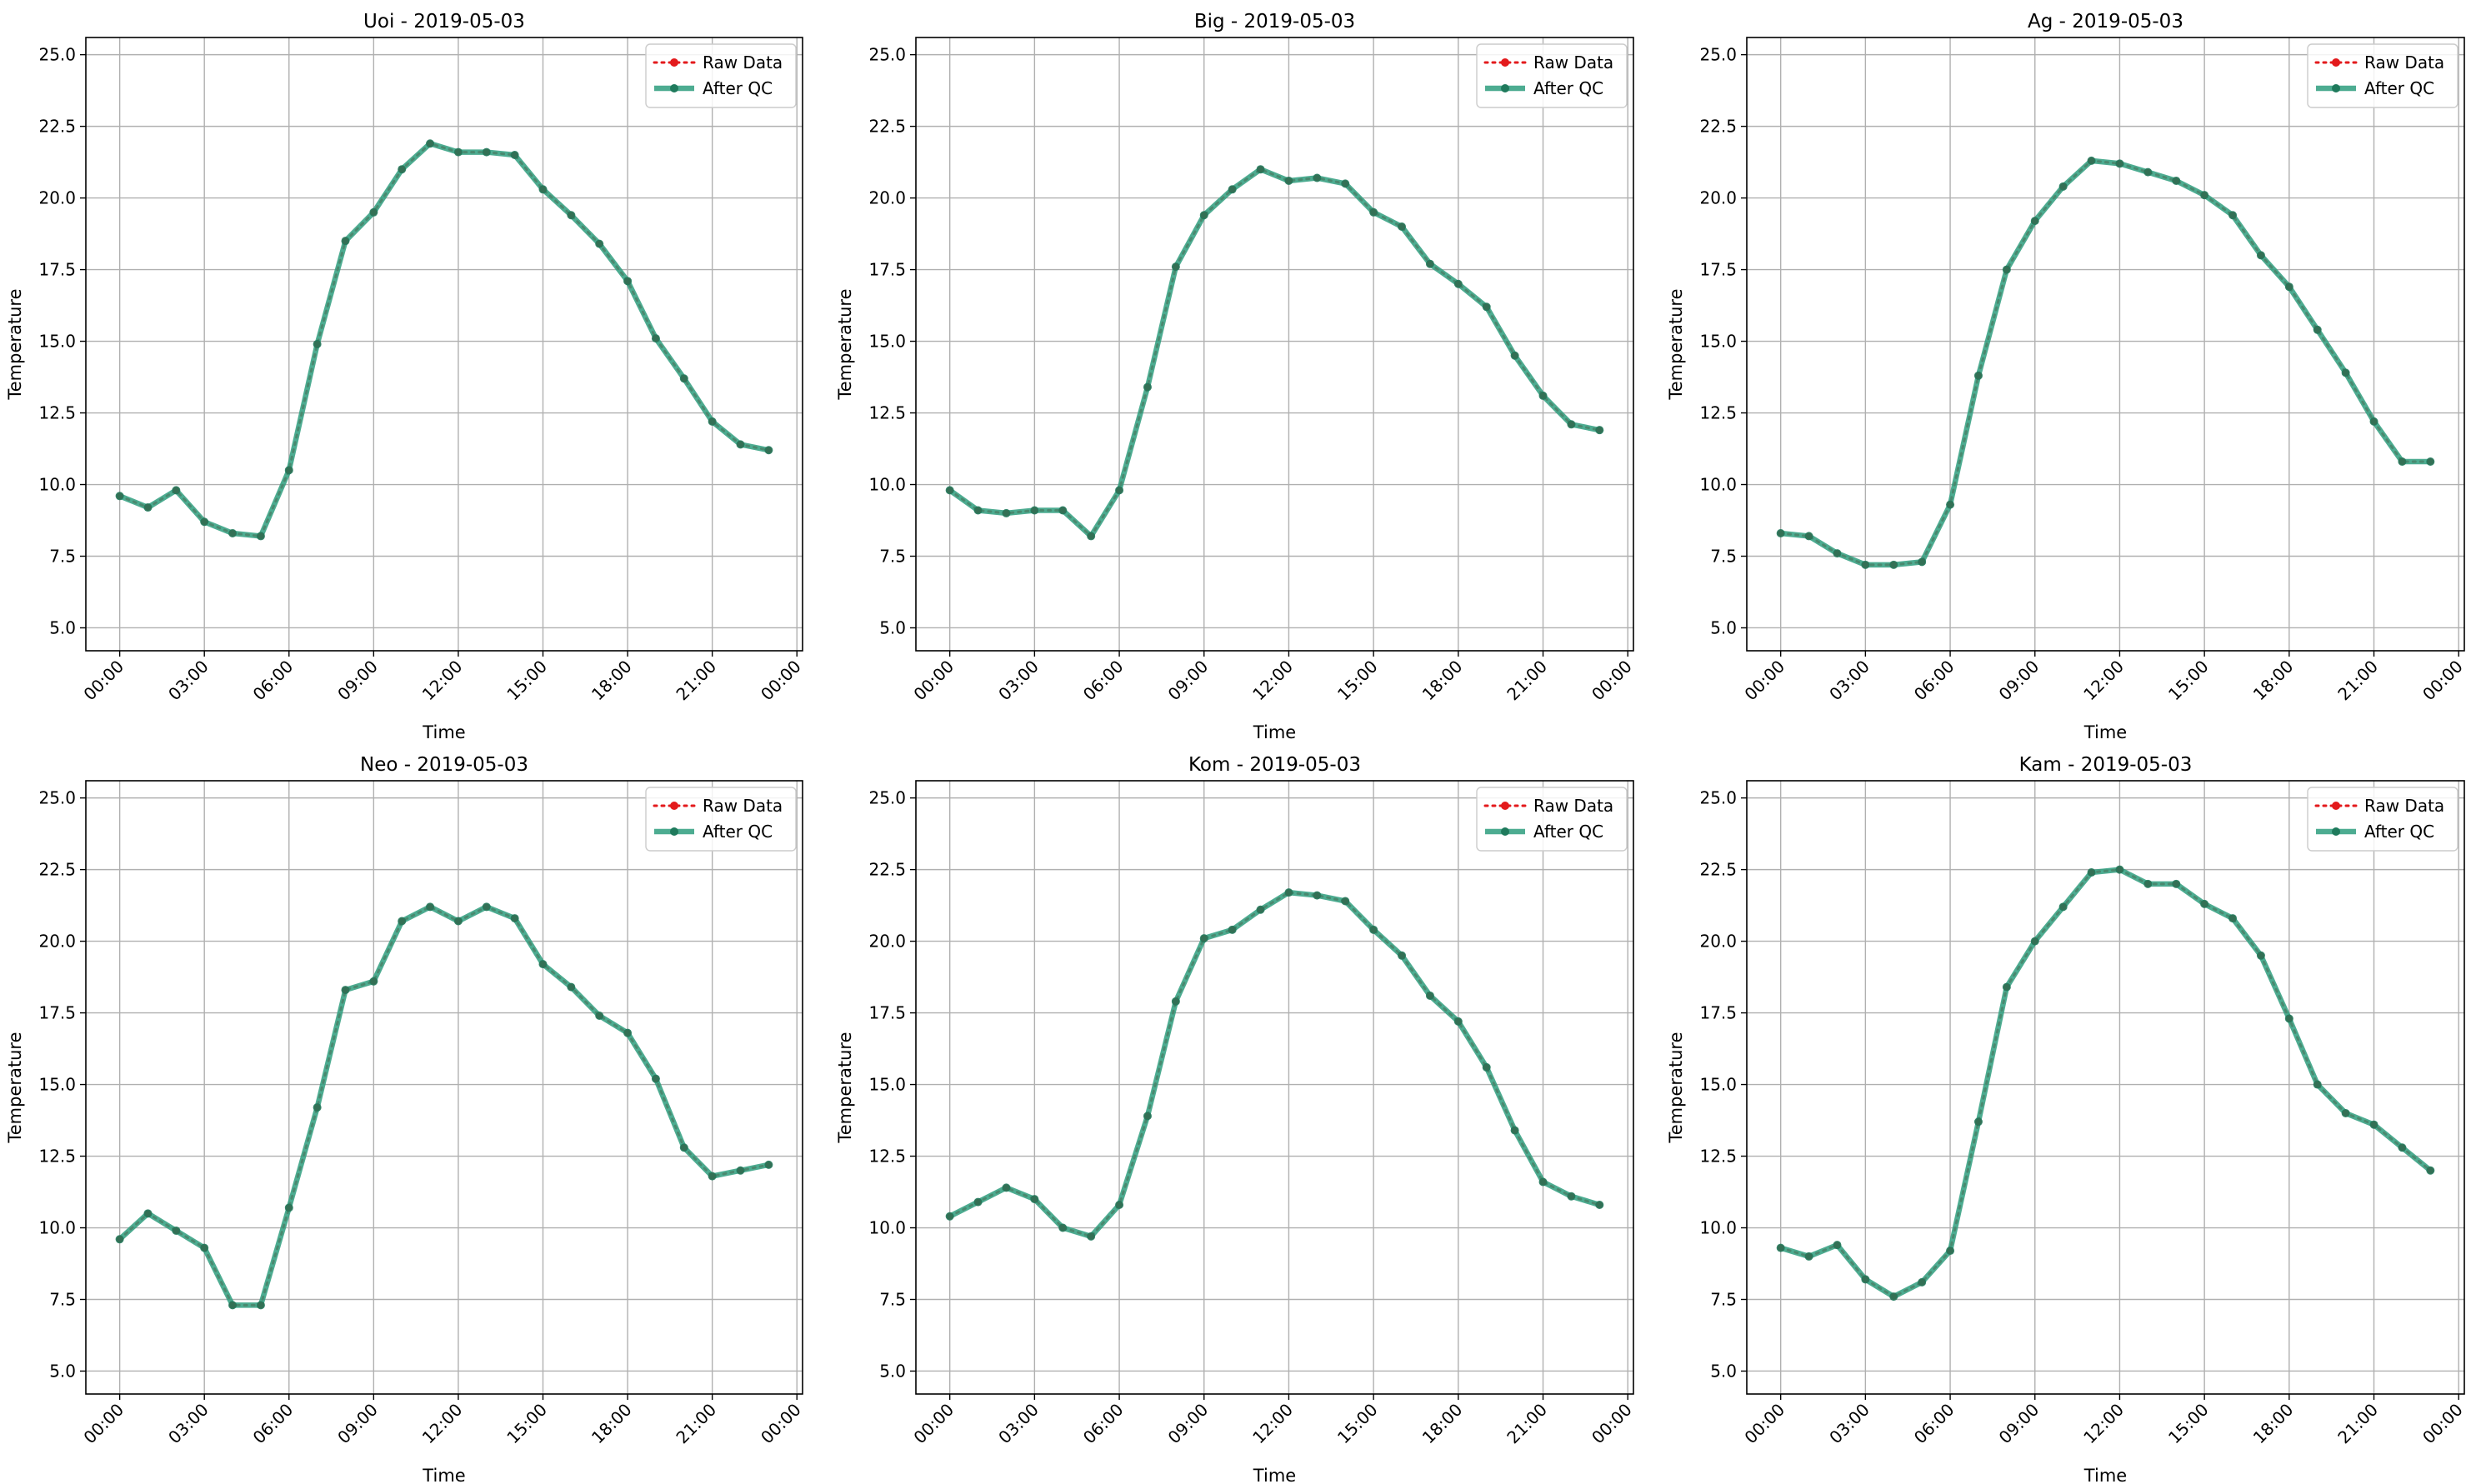  Describe the element at coordinates (696, 681) in the screenshot. I see `x-tick-label: 21:00` at that location.